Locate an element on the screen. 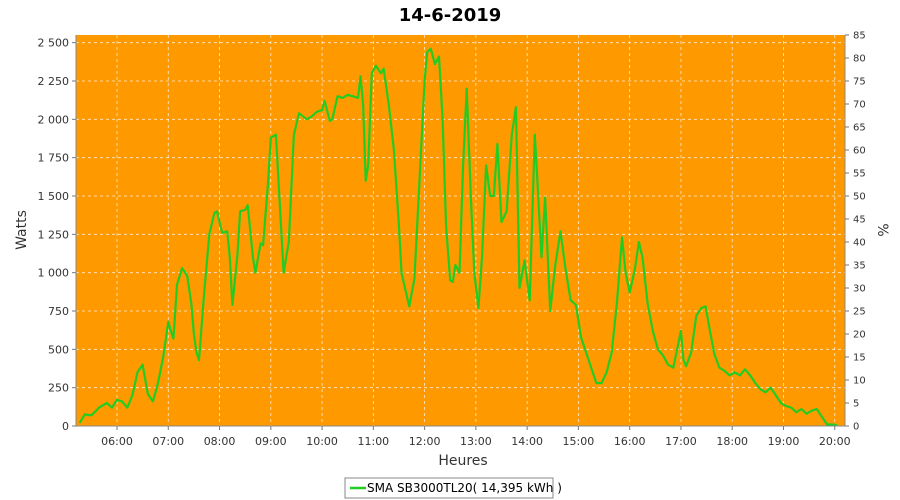  y-tick-label: 750 is located at coordinates (58, 311).